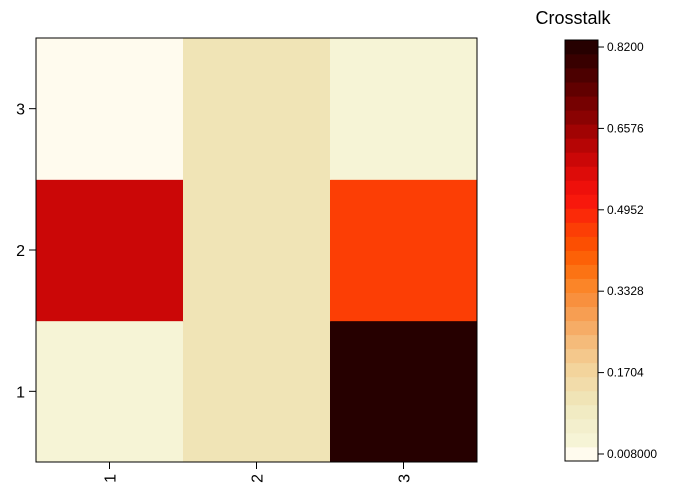 The width and height of the screenshot is (675, 489). Describe the element at coordinates (404, 109) in the screenshot. I see `heatmap-cell-x3-y3` at that location.